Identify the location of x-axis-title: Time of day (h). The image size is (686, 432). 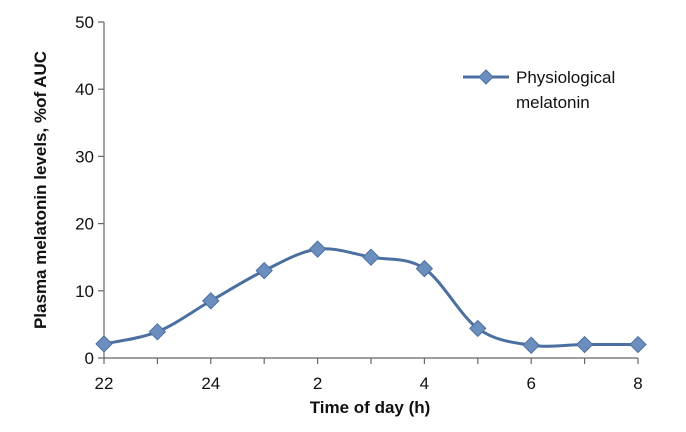
(370, 407).